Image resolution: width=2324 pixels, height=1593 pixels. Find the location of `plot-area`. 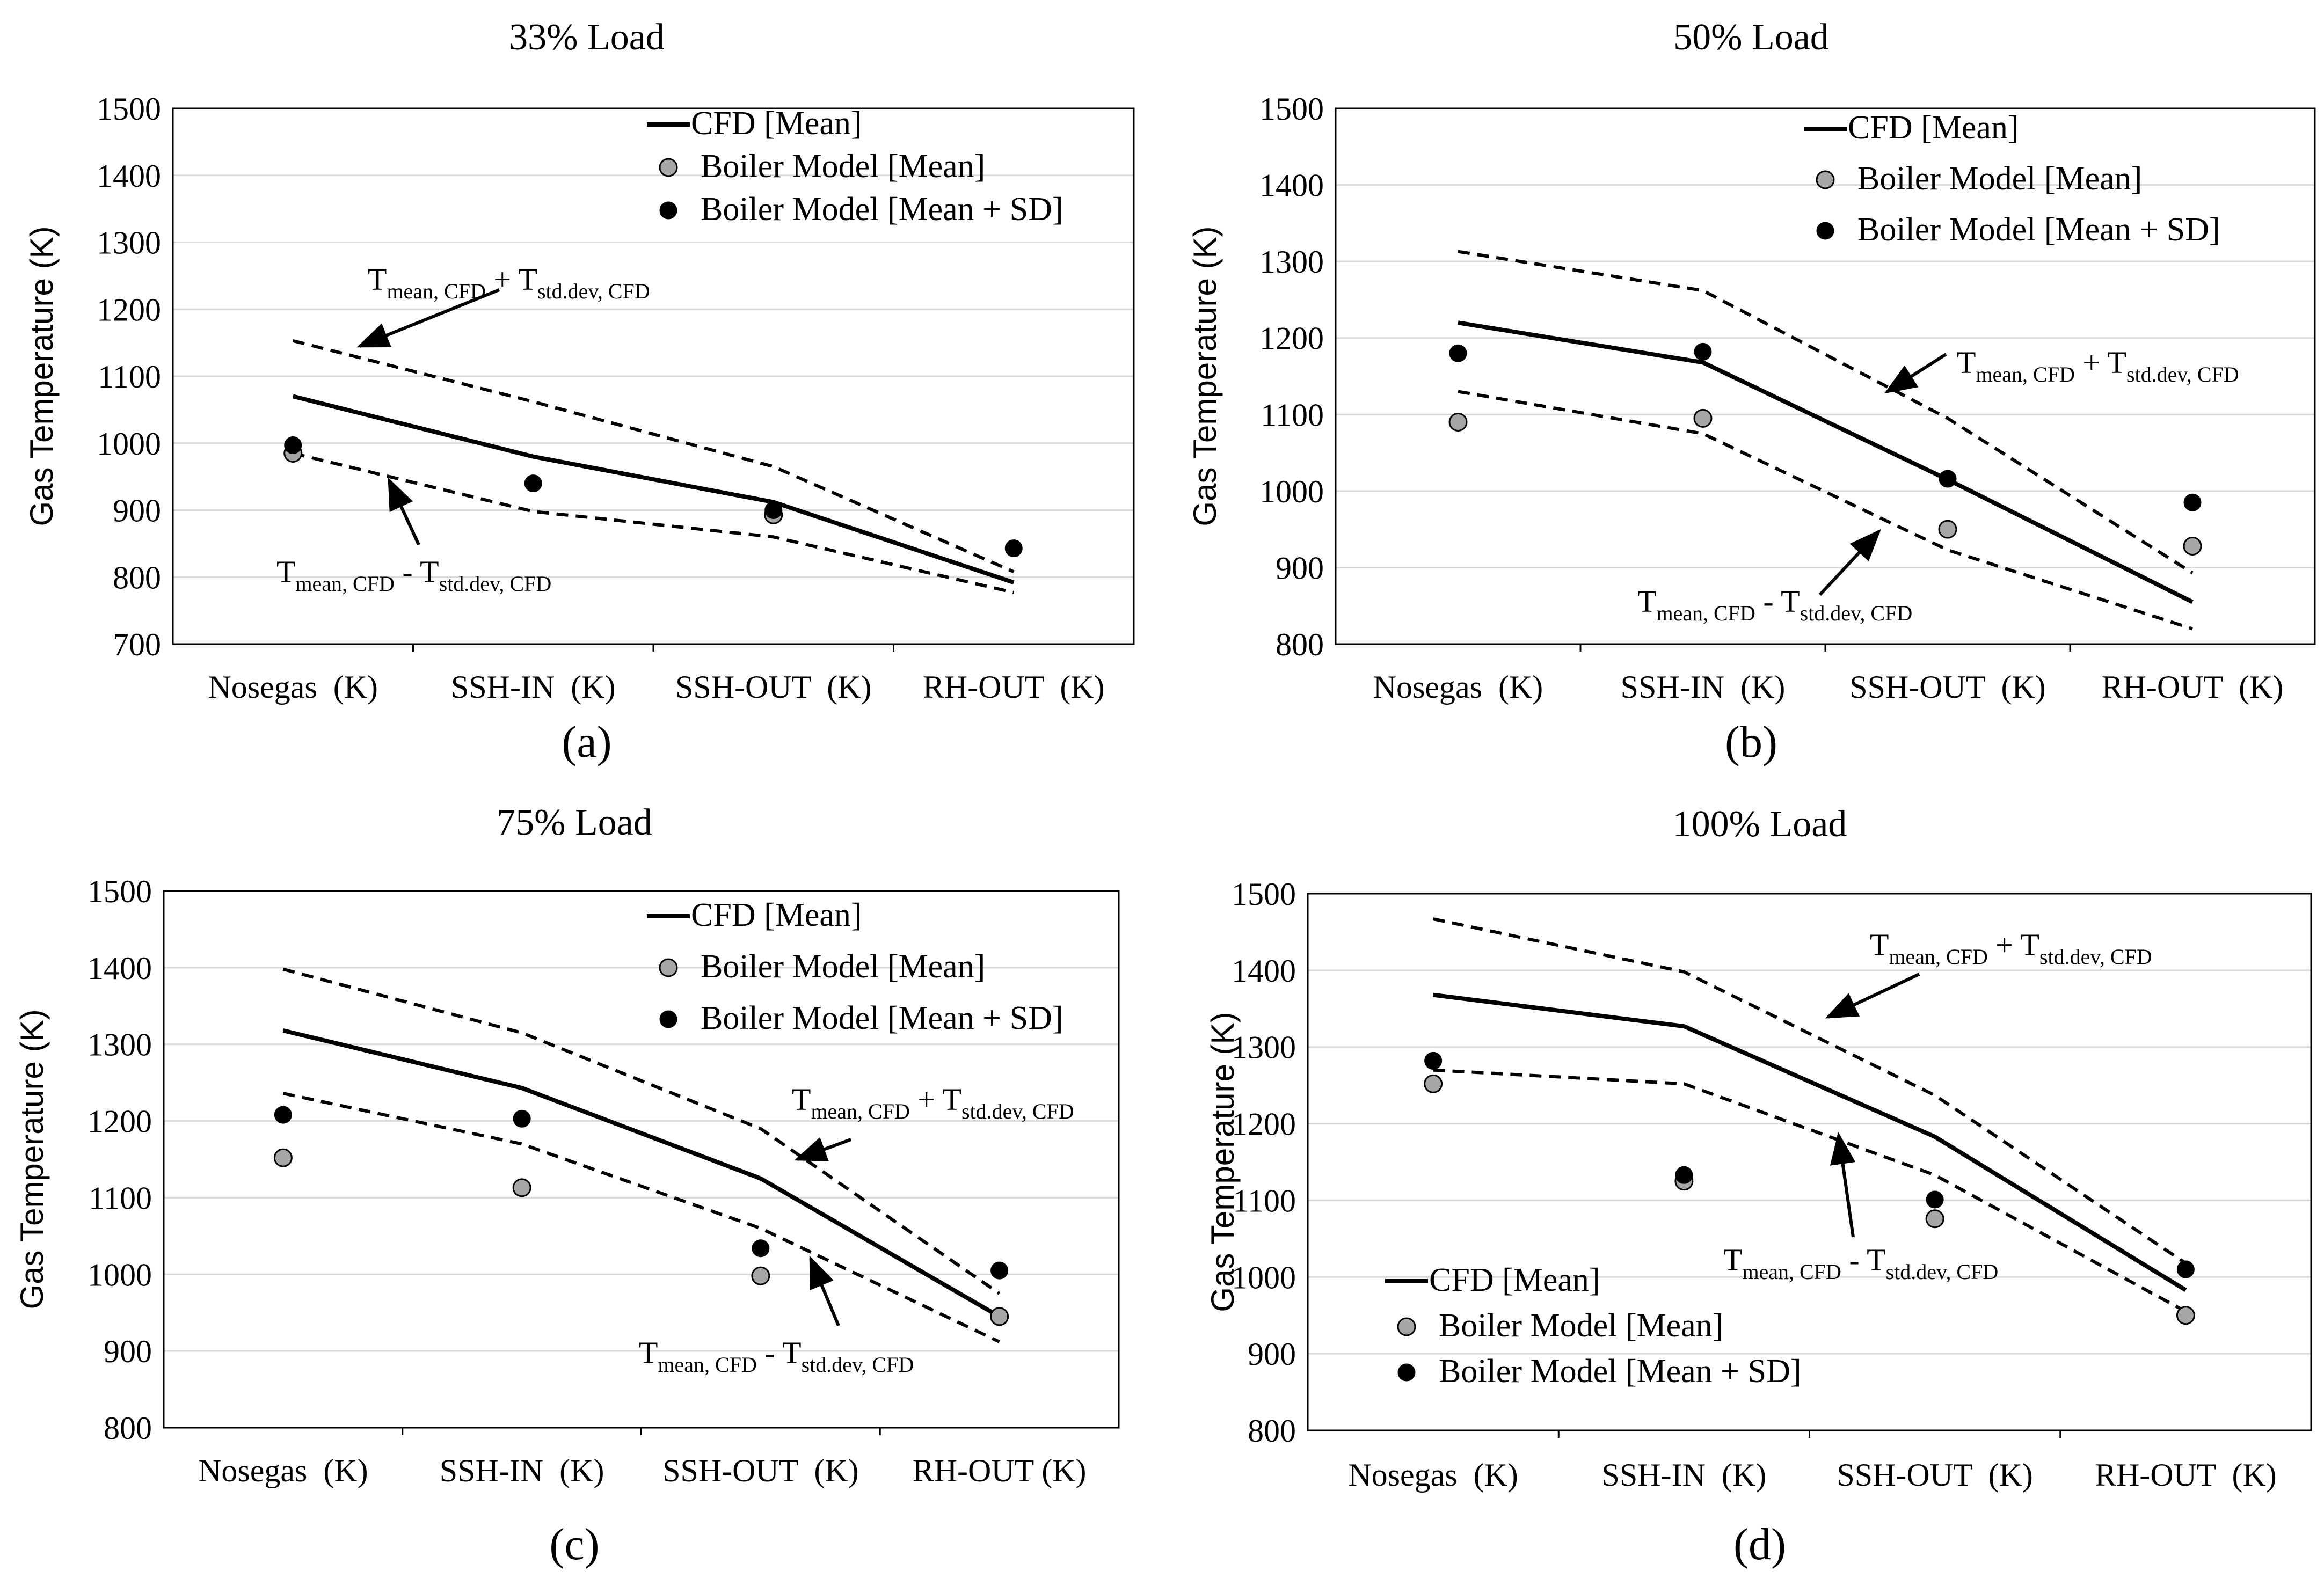

plot-area is located at coordinates (1809, 1162).